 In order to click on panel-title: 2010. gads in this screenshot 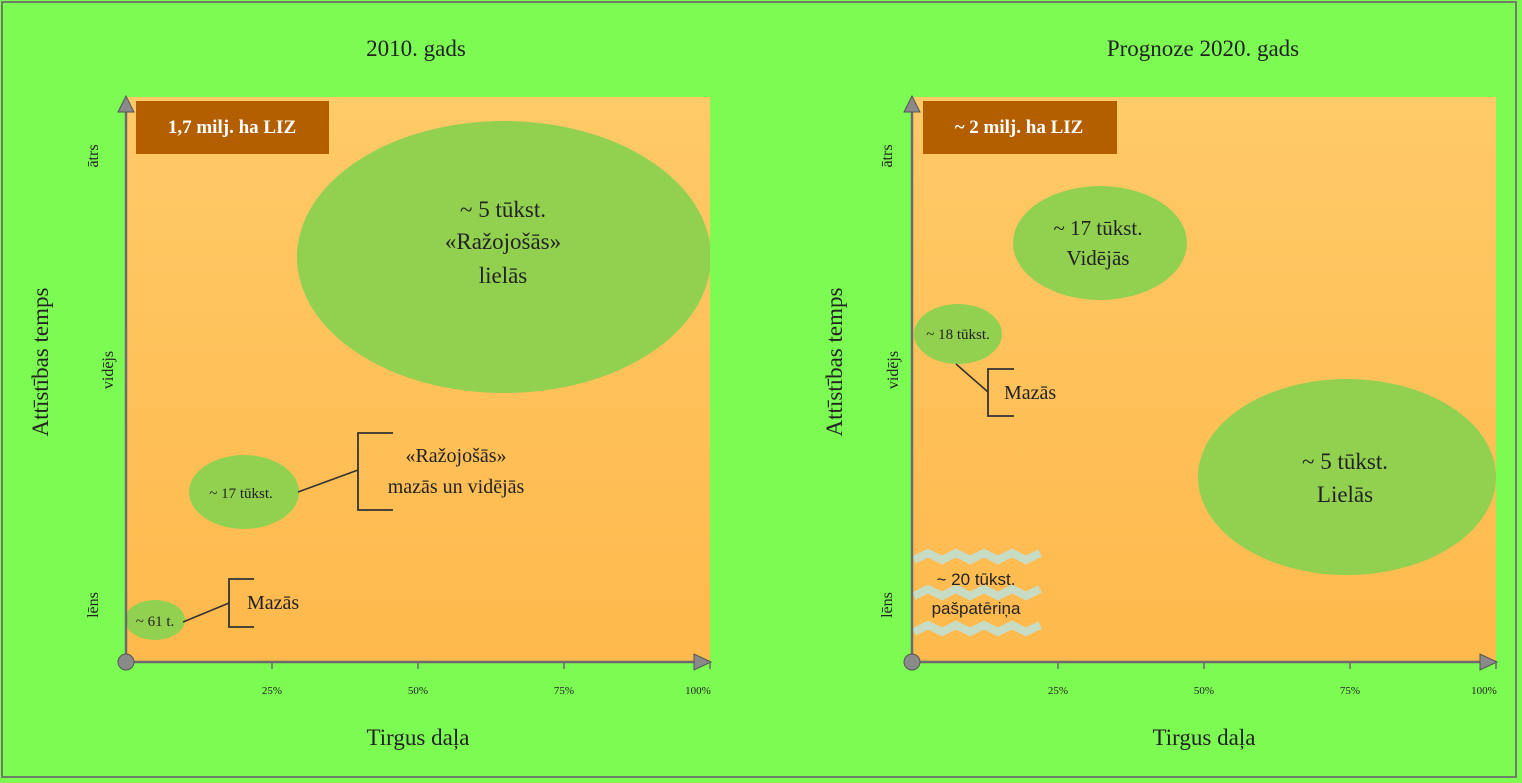, I will do `click(416, 48)`.